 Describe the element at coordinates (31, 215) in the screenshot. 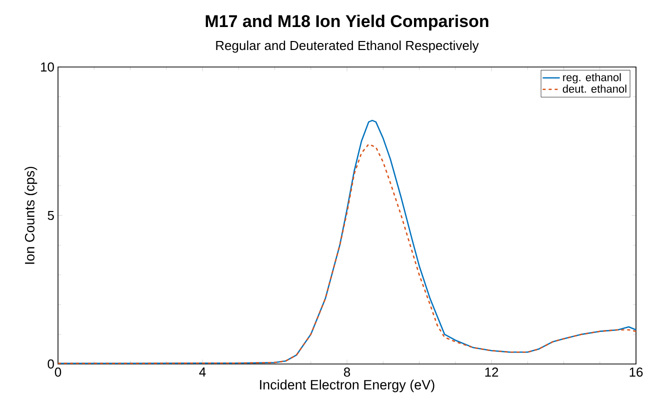

I see `y-axis-title: Ion Counts (cps)` at that location.